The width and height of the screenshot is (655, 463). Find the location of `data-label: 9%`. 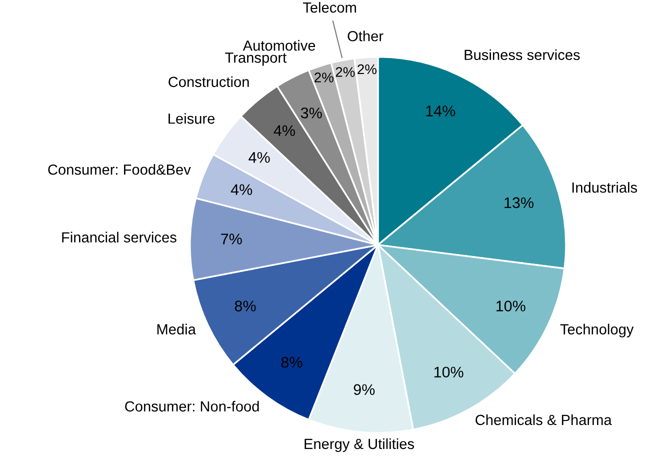

data-label: 9% is located at coordinates (364, 389).